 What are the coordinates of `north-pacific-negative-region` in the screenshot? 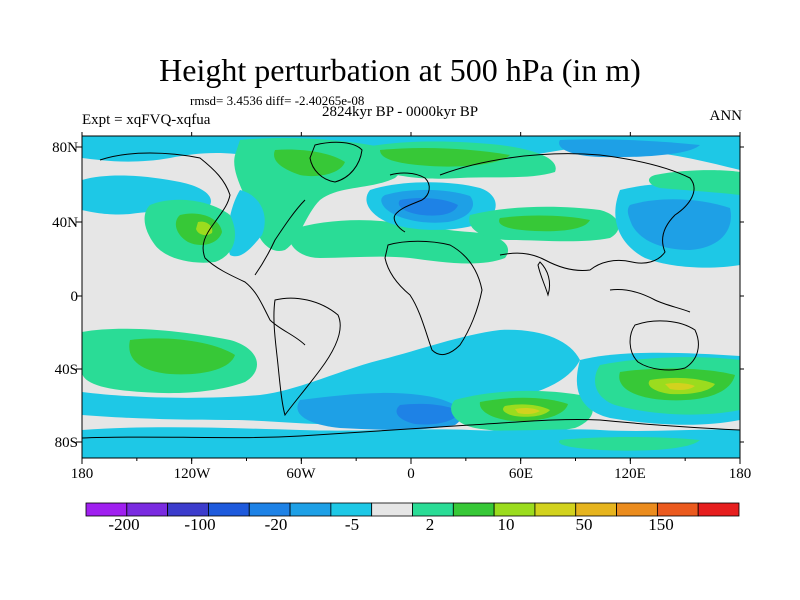 It's located at (677, 219).